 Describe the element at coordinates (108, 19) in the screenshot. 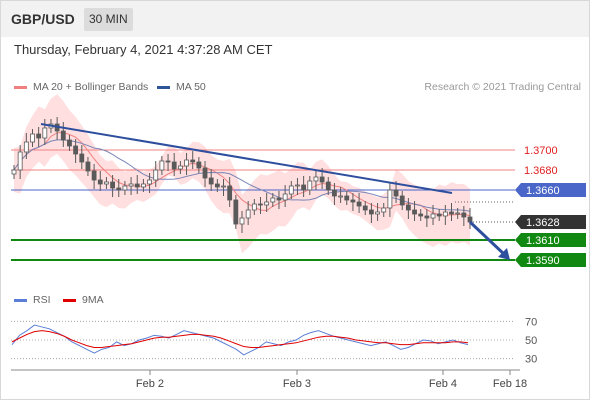

I see `interval-badge: 30 MIN` at that location.